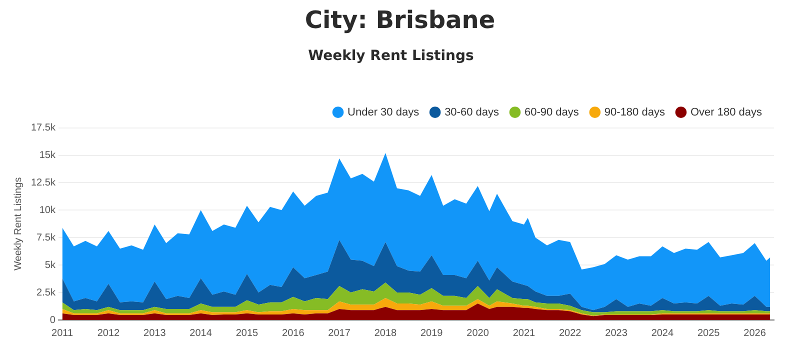  Describe the element at coordinates (46, 238) in the screenshot. I see `y-tick-label: 7.5k` at that location.